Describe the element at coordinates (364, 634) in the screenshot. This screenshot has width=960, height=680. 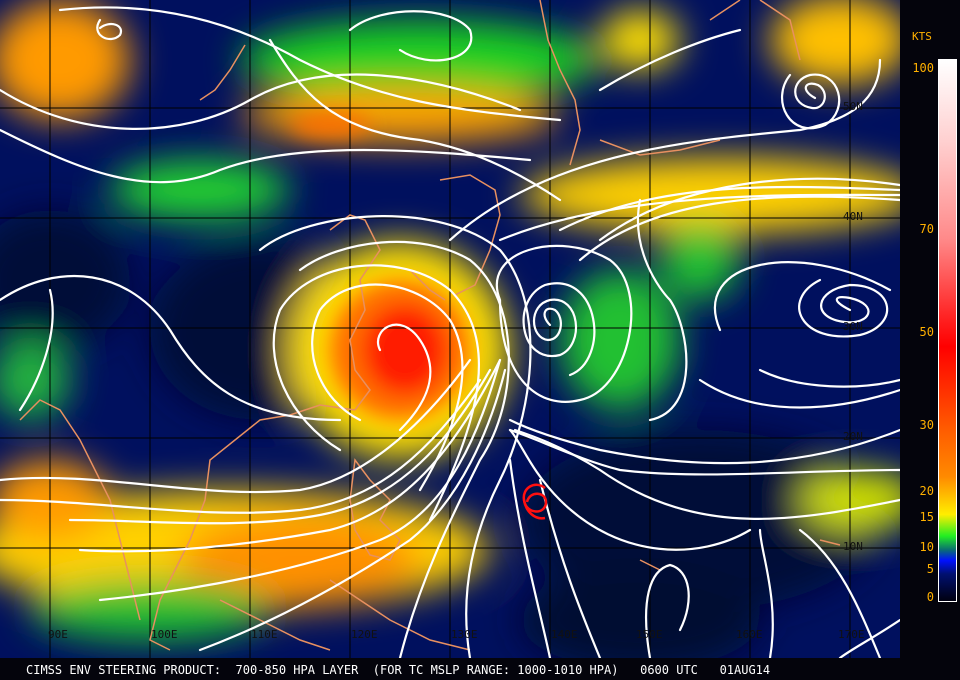
I see `lon-label-120e: 120E` at that location.